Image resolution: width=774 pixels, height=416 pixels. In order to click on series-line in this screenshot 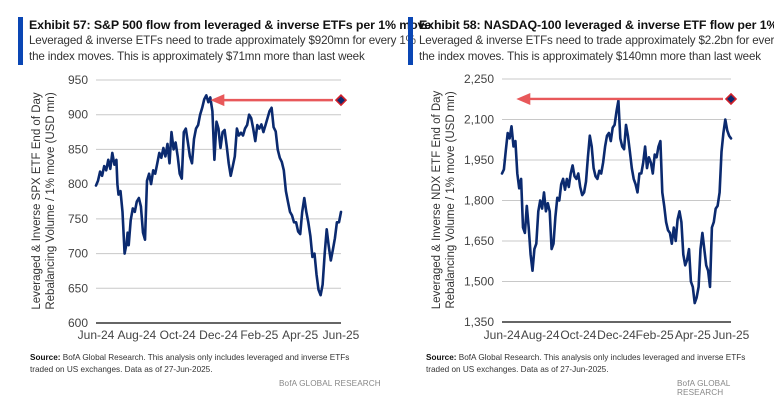, I will do `click(616, 202)`.